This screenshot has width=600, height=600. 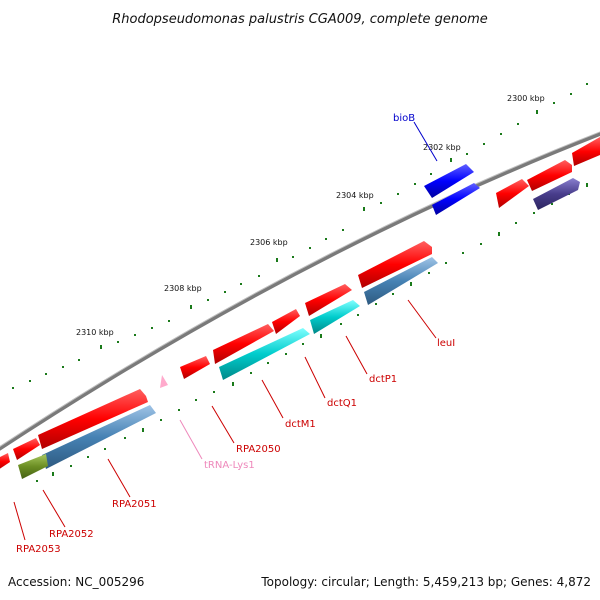 What do you see at coordinates (269, 242) in the screenshot?
I see `scale-label-2306: 2306 kbp` at bounding box center [269, 242].